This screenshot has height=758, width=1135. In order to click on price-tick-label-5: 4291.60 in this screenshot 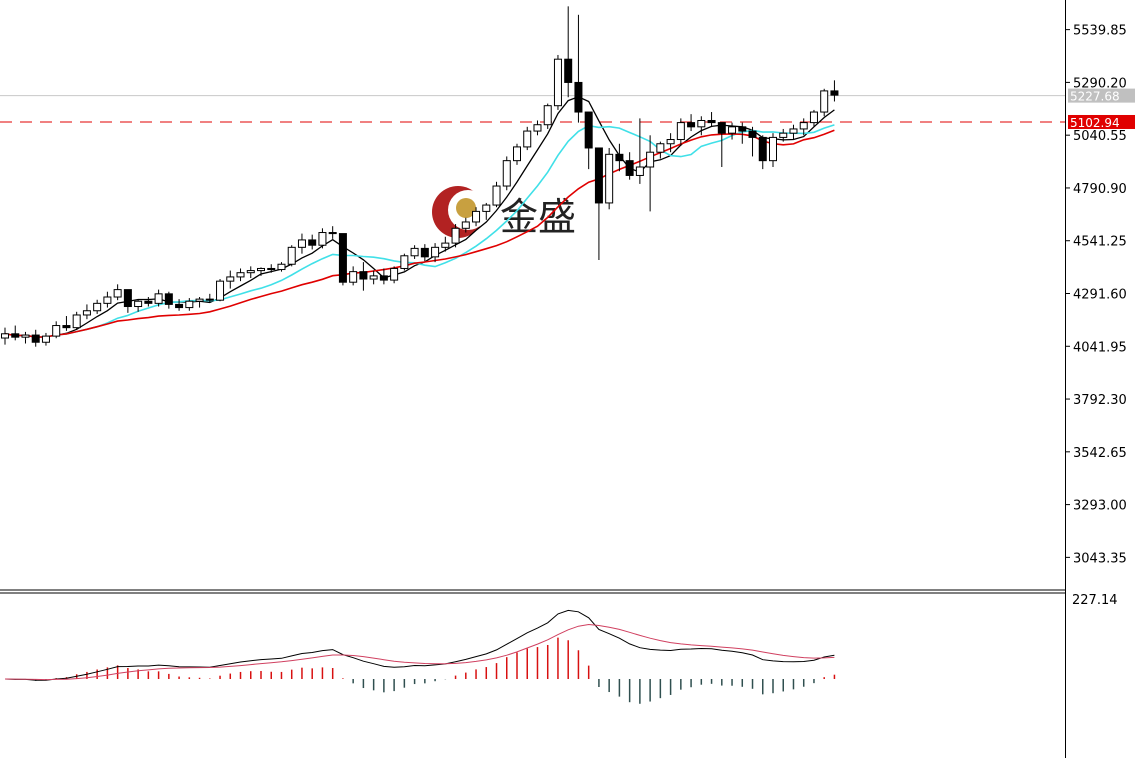, I will do `click(1100, 294)`.